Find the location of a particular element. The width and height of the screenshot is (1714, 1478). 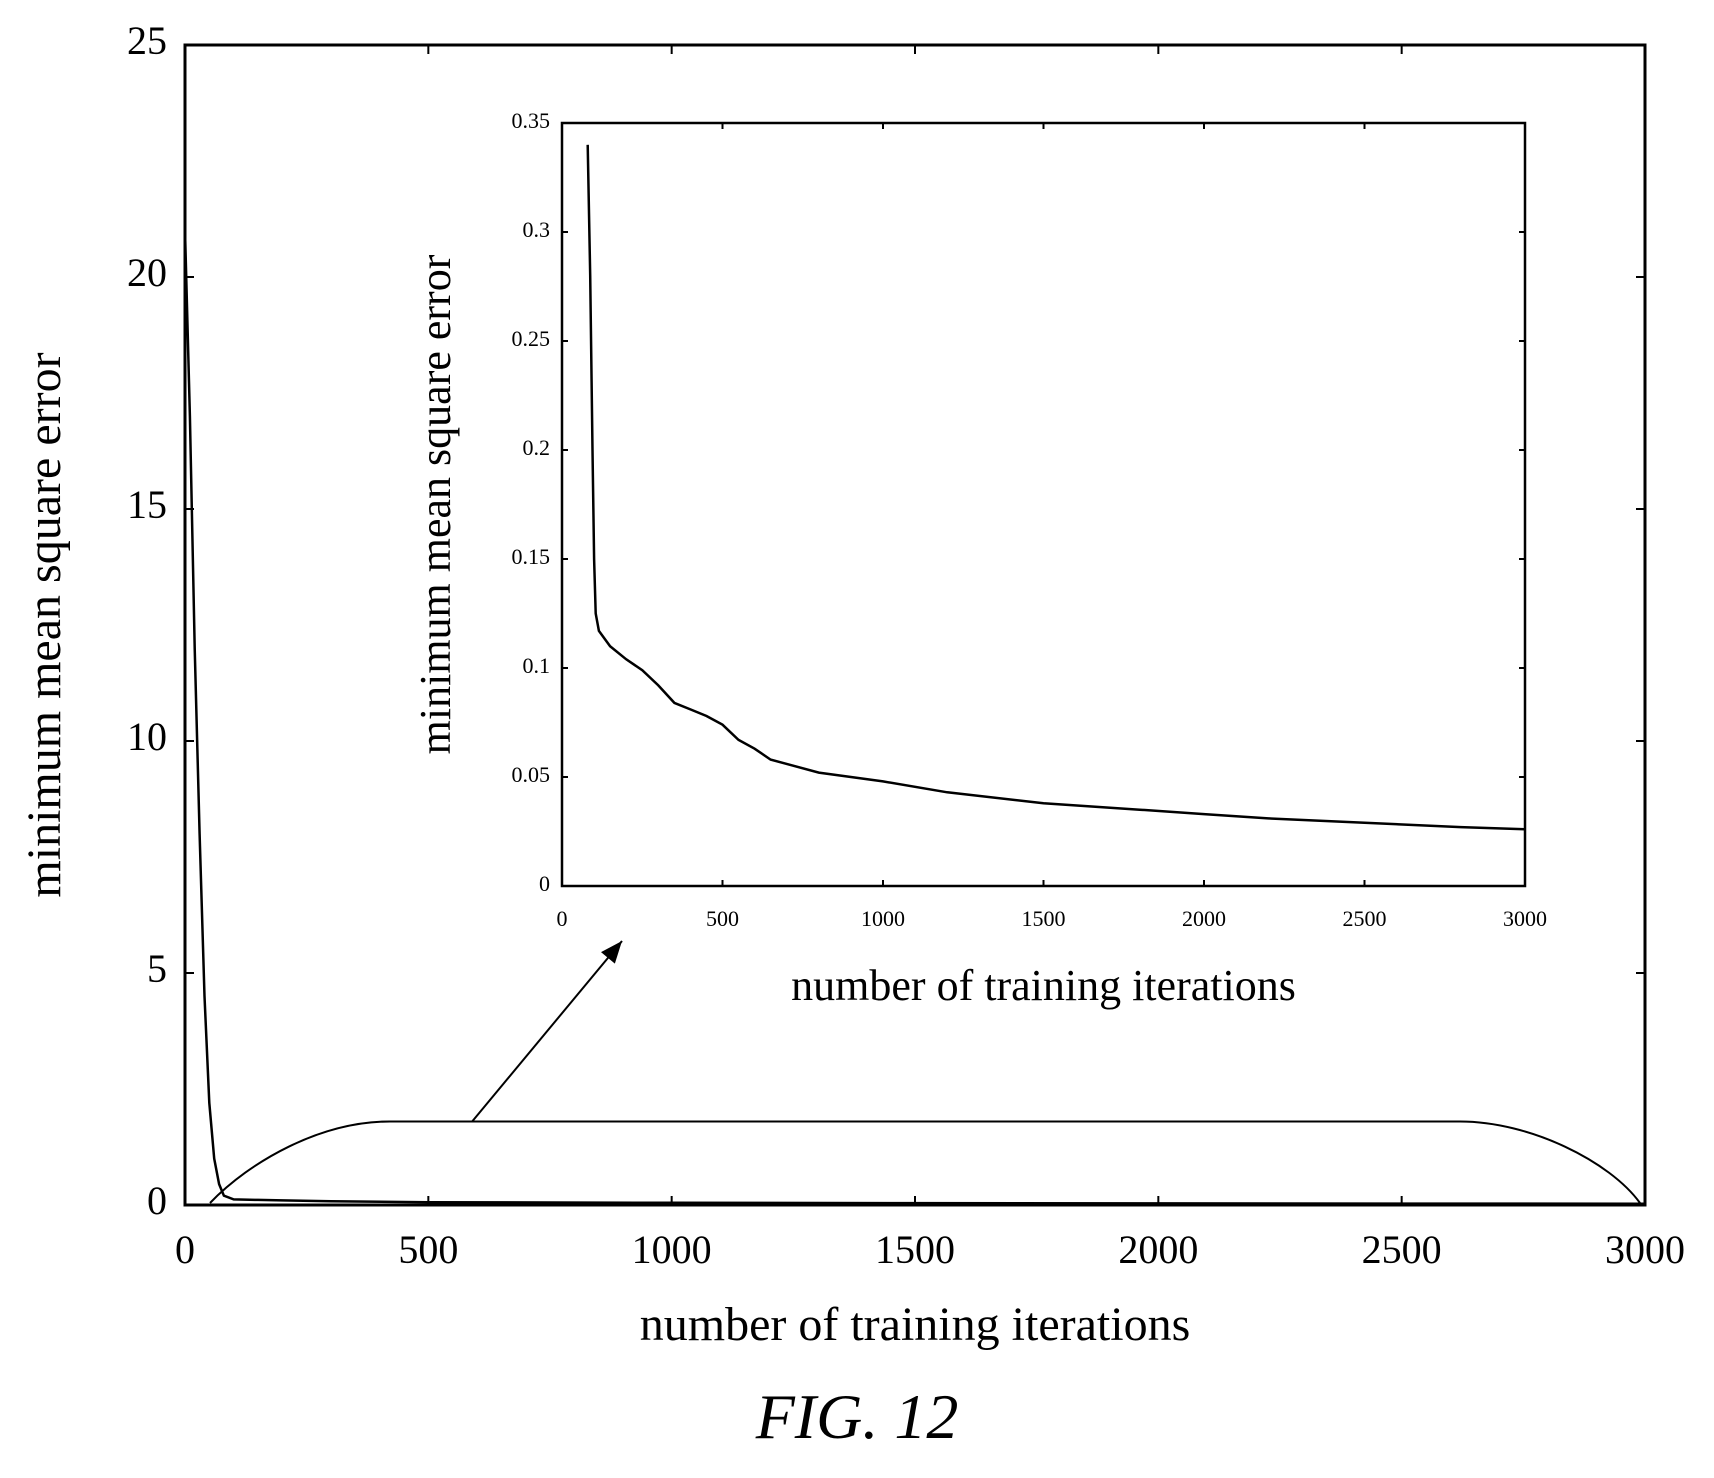

main-y-tick-label: 25 is located at coordinates (147, 40).